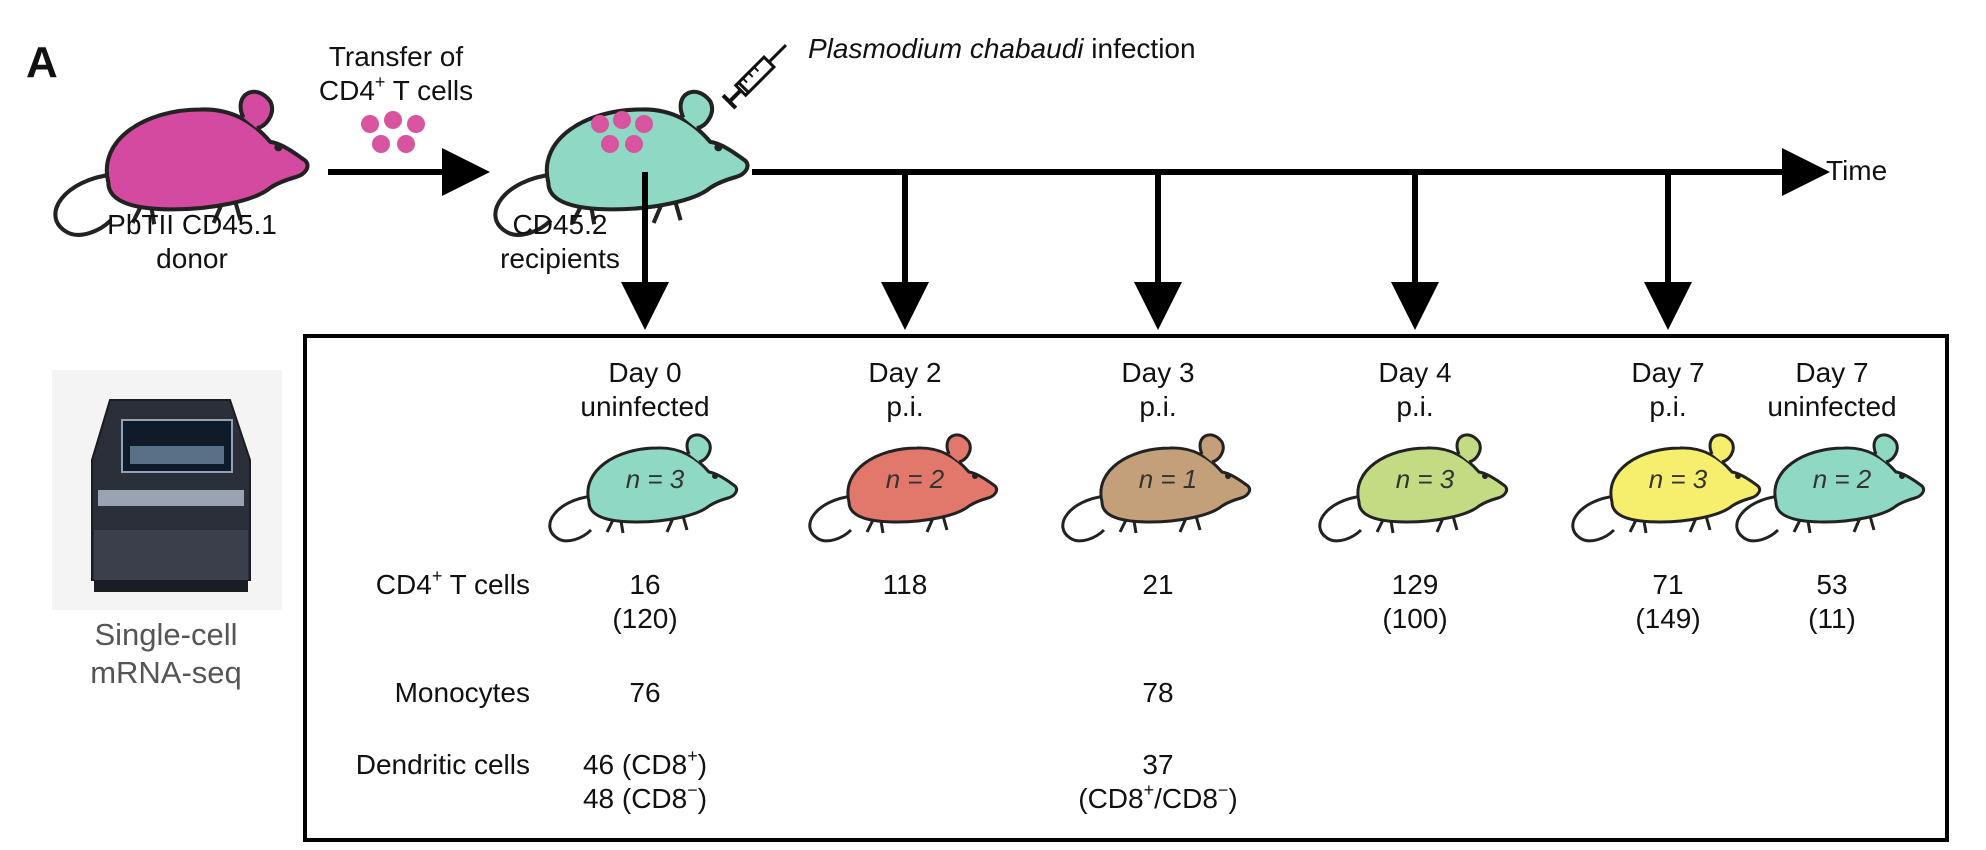 This screenshot has height=850, width=1986. I want to click on dc1-text: 37, so click(1158, 764).